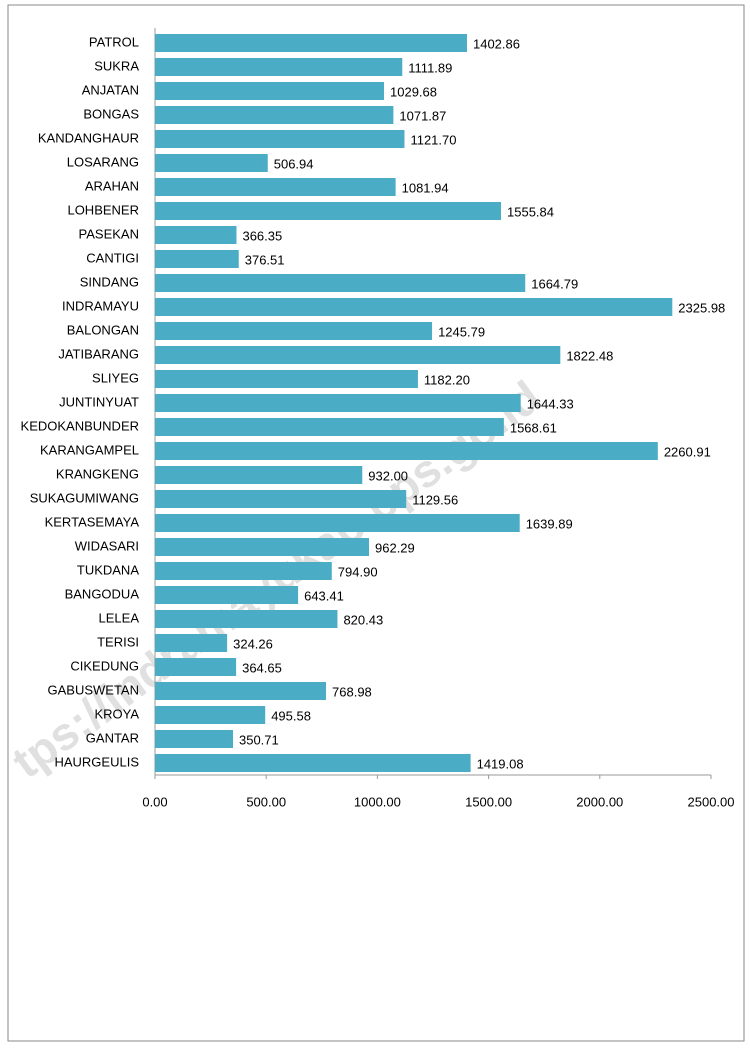 The height and width of the screenshot is (1053, 750). Describe the element at coordinates (711, 801) in the screenshot. I see `x-tick-label: 2500.00` at that location.